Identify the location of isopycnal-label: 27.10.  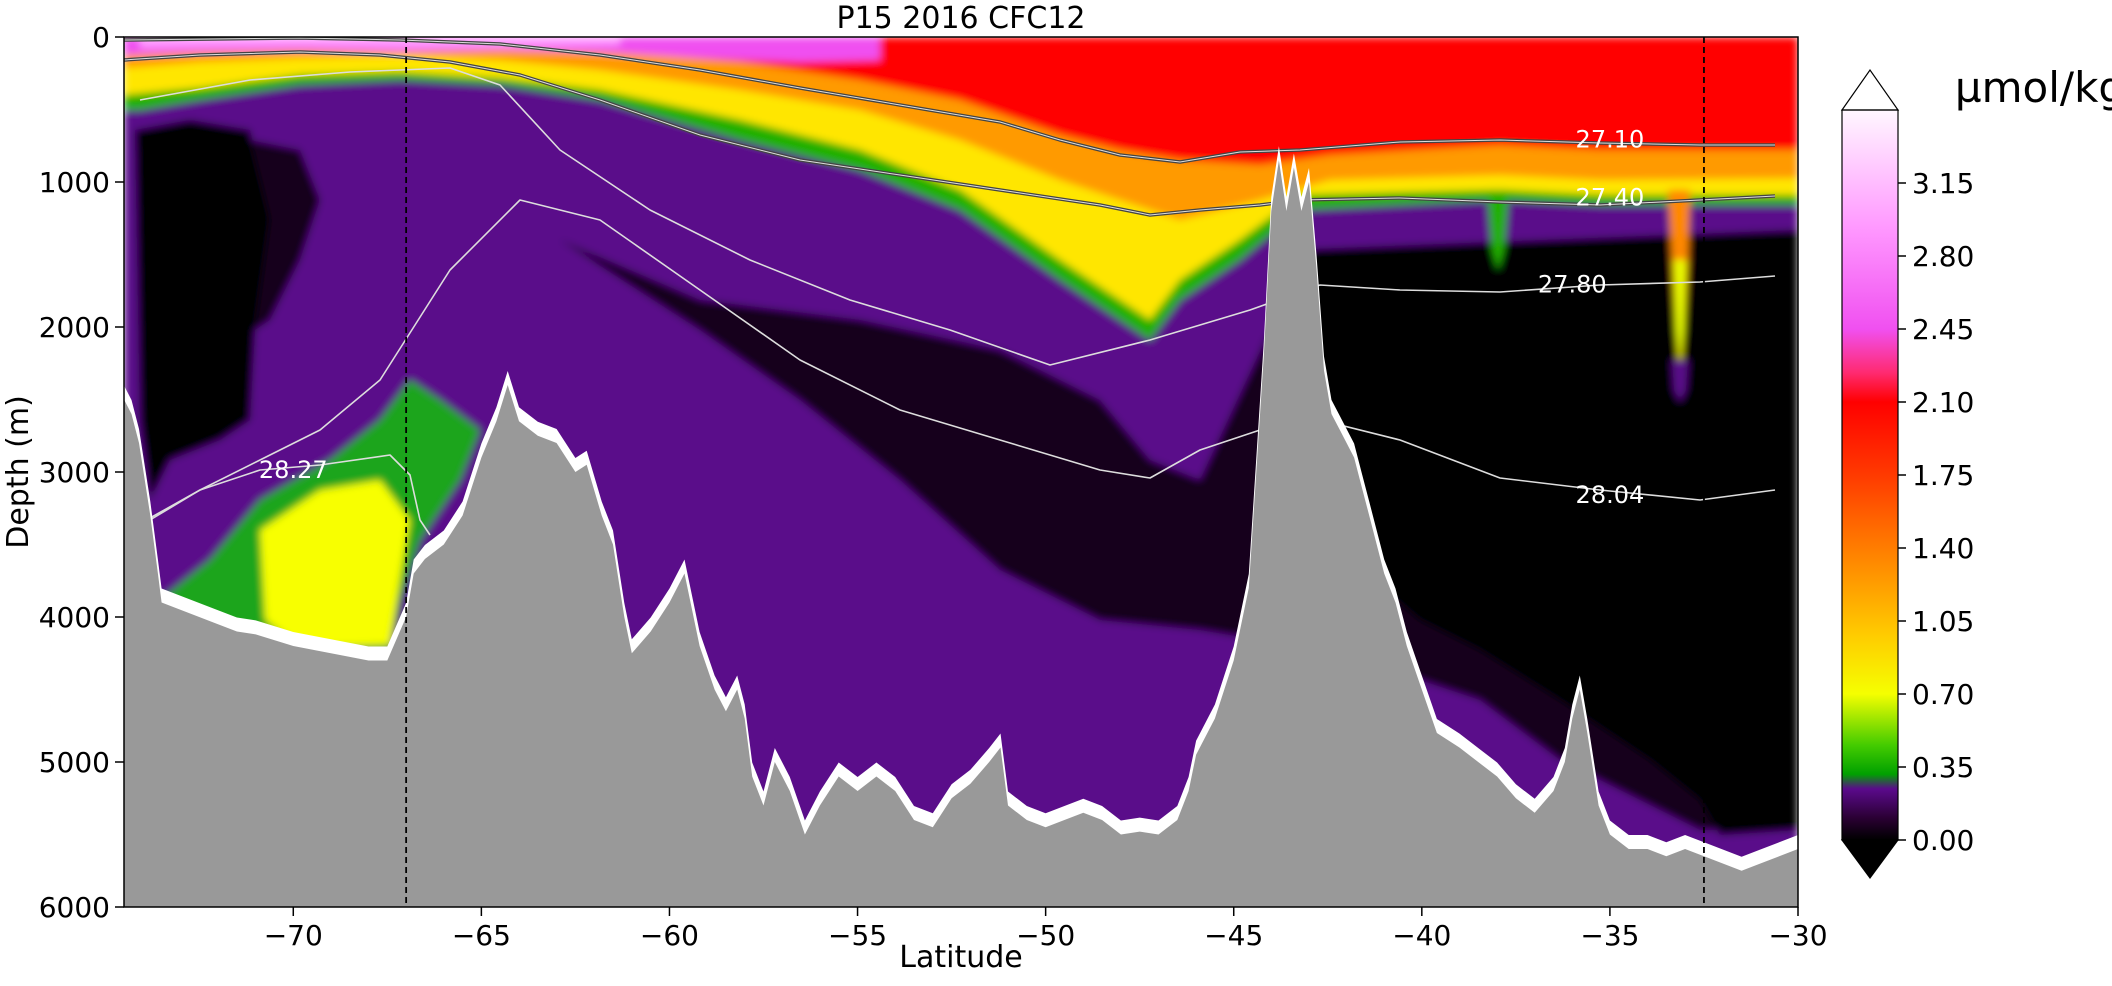
(1610, 140).